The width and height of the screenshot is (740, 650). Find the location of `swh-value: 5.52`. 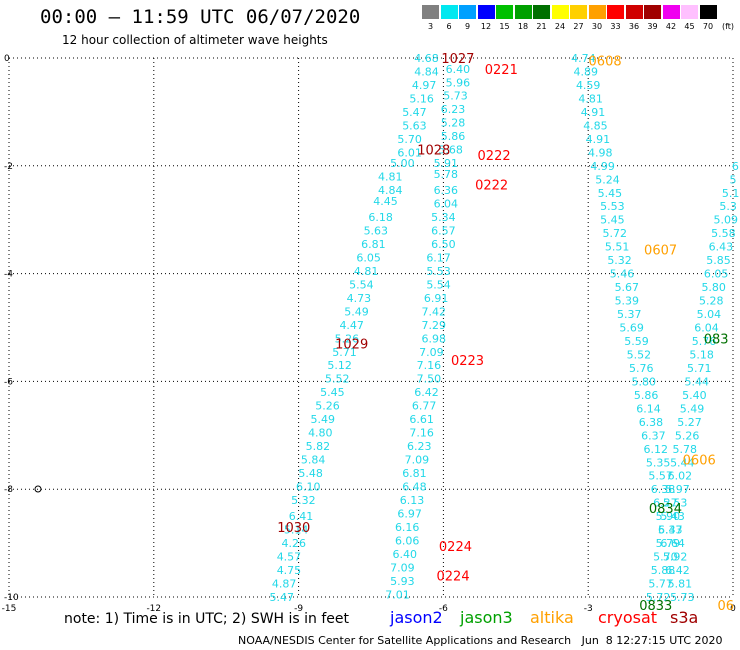

swh-value: 5.52 is located at coordinates (337, 379).